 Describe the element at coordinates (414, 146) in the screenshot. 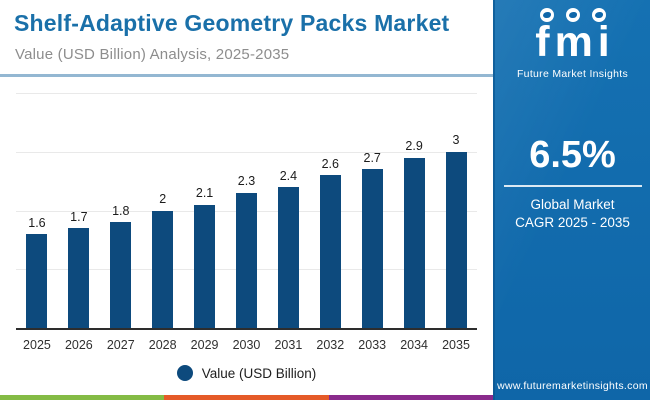

I see `bar-value-label-2034: 2.9` at that location.